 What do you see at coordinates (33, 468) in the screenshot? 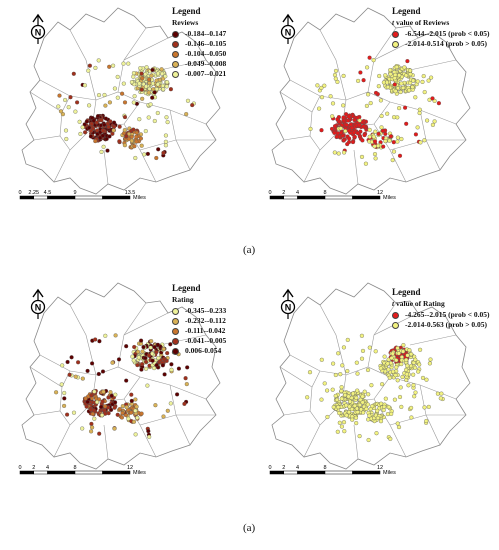
I see `scale-tick-label: 2` at bounding box center [33, 468].